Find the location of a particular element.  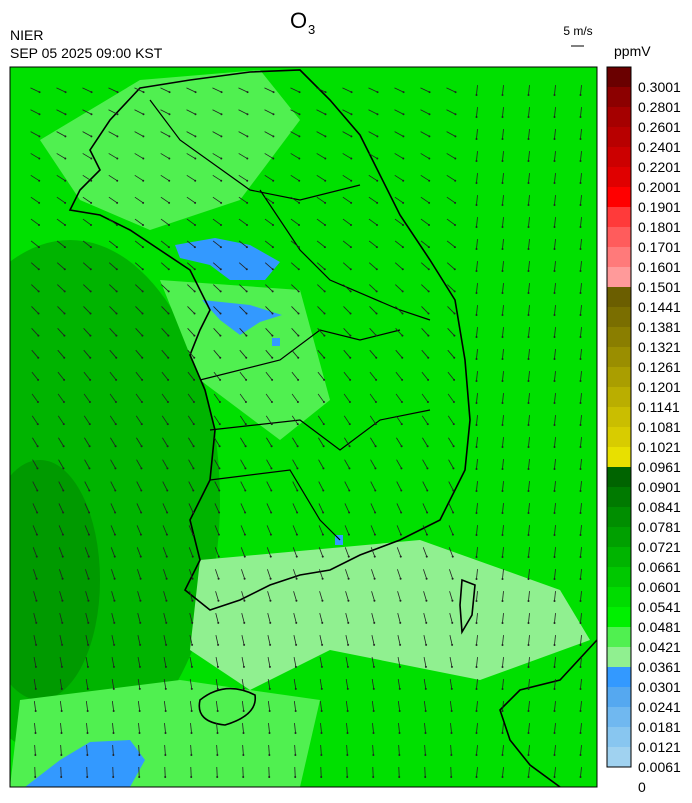

colorbar-label: 0.0481 is located at coordinates (659, 627).